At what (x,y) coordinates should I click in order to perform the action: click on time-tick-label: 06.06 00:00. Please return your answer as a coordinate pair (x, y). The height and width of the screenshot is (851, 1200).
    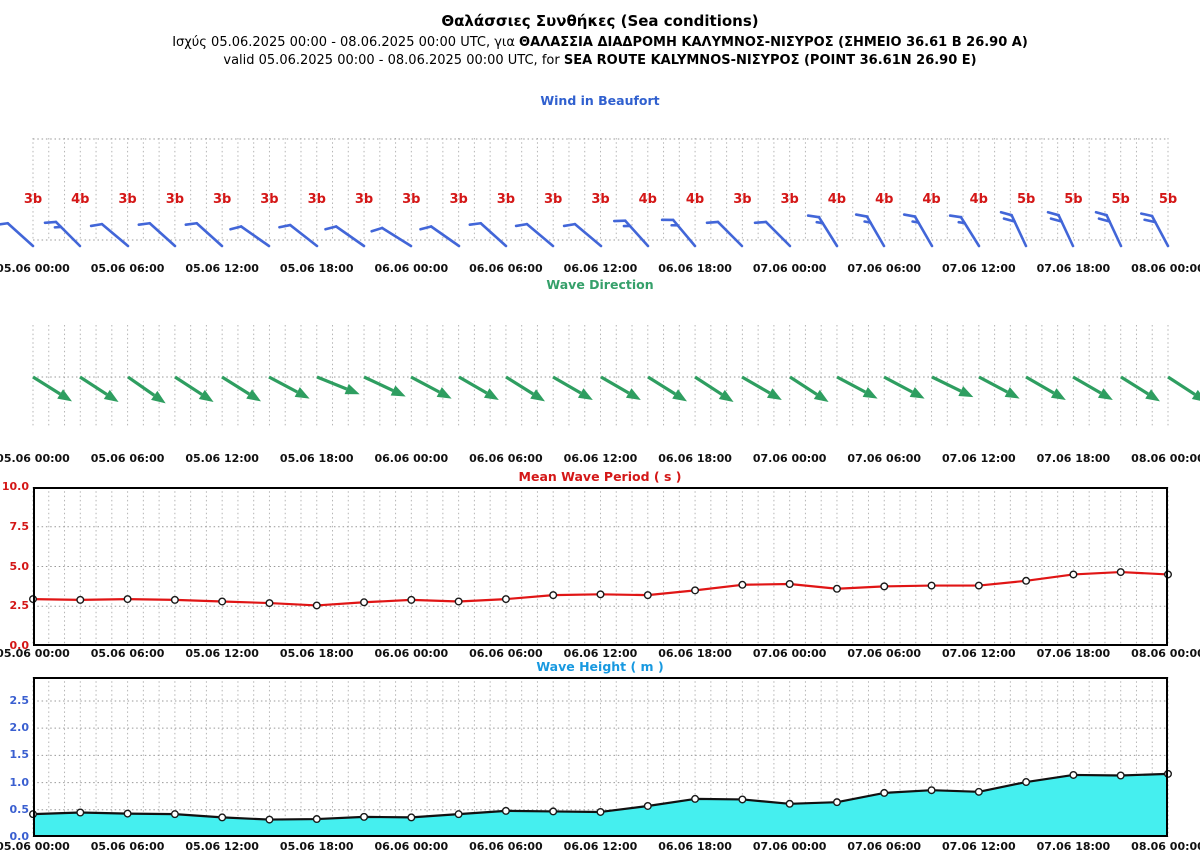
    Looking at the image, I should click on (411, 268).